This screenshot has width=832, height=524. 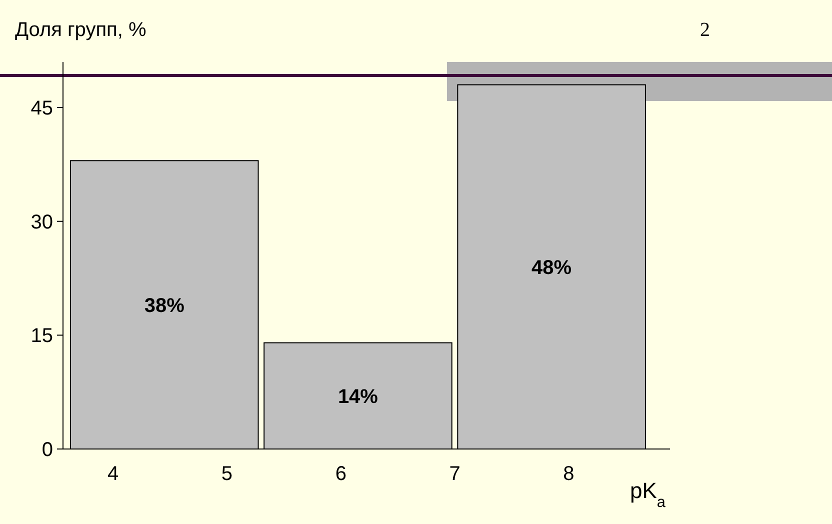 What do you see at coordinates (41, 109) in the screenshot?
I see `y-tick-label: 45` at bounding box center [41, 109].